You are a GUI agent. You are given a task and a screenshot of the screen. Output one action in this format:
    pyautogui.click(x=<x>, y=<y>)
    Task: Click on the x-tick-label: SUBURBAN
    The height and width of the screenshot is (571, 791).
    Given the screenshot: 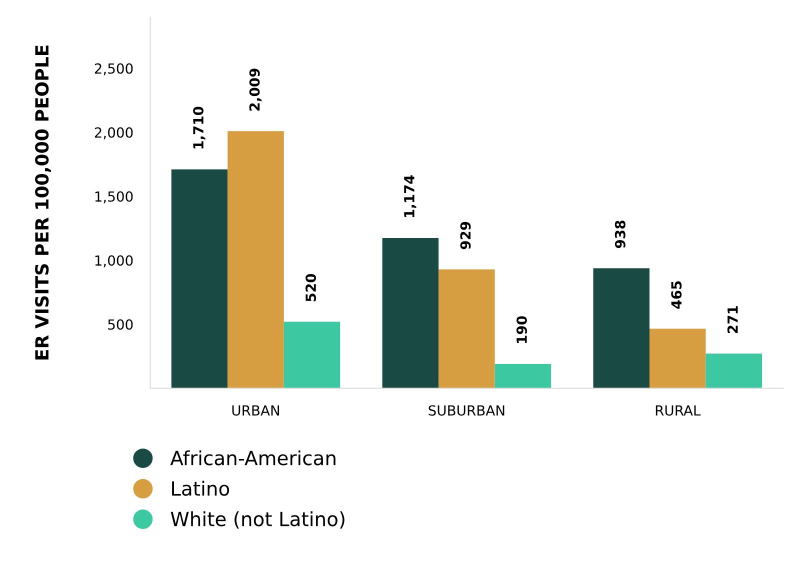 What is the action you would take?
    pyautogui.click(x=466, y=410)
    